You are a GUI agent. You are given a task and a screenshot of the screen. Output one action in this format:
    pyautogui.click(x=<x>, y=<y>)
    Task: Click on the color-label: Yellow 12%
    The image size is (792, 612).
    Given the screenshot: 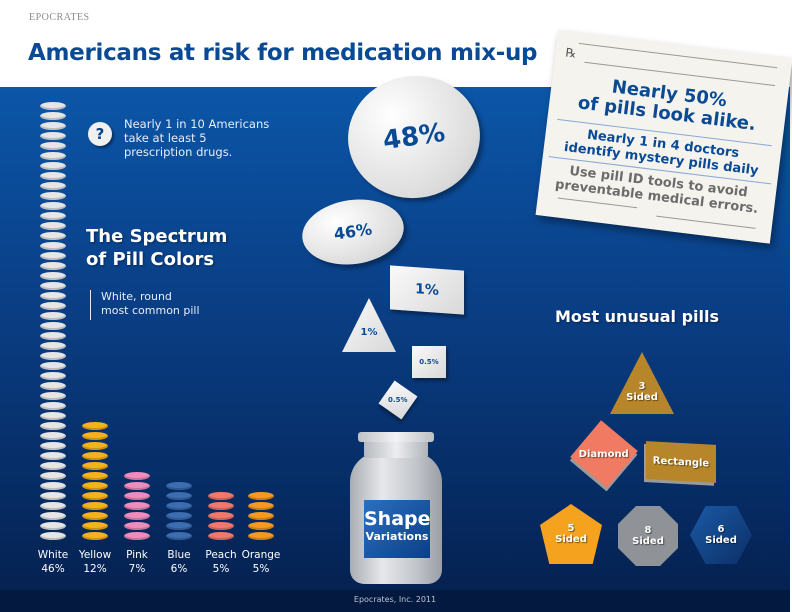 What is the action you would take?
    pyautogui.click(x=95, y=562)
    